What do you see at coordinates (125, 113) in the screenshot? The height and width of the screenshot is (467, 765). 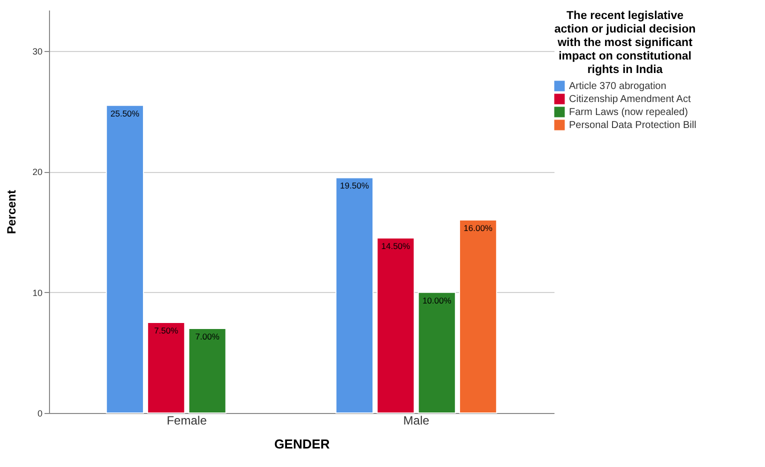 I see `data-label: 25.50%` at bounding box center [125, 113].